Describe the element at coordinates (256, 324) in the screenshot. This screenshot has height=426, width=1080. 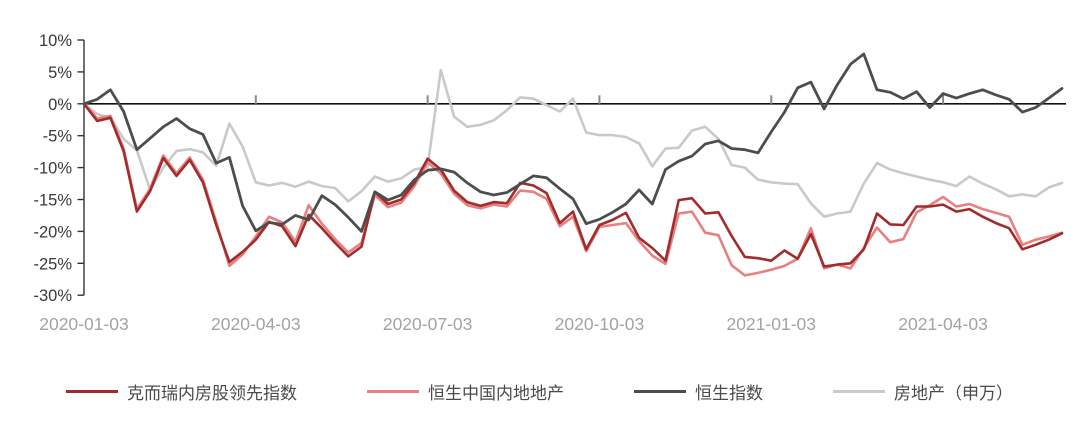
I see `x-tick-label: 2020-04-03` at that location.